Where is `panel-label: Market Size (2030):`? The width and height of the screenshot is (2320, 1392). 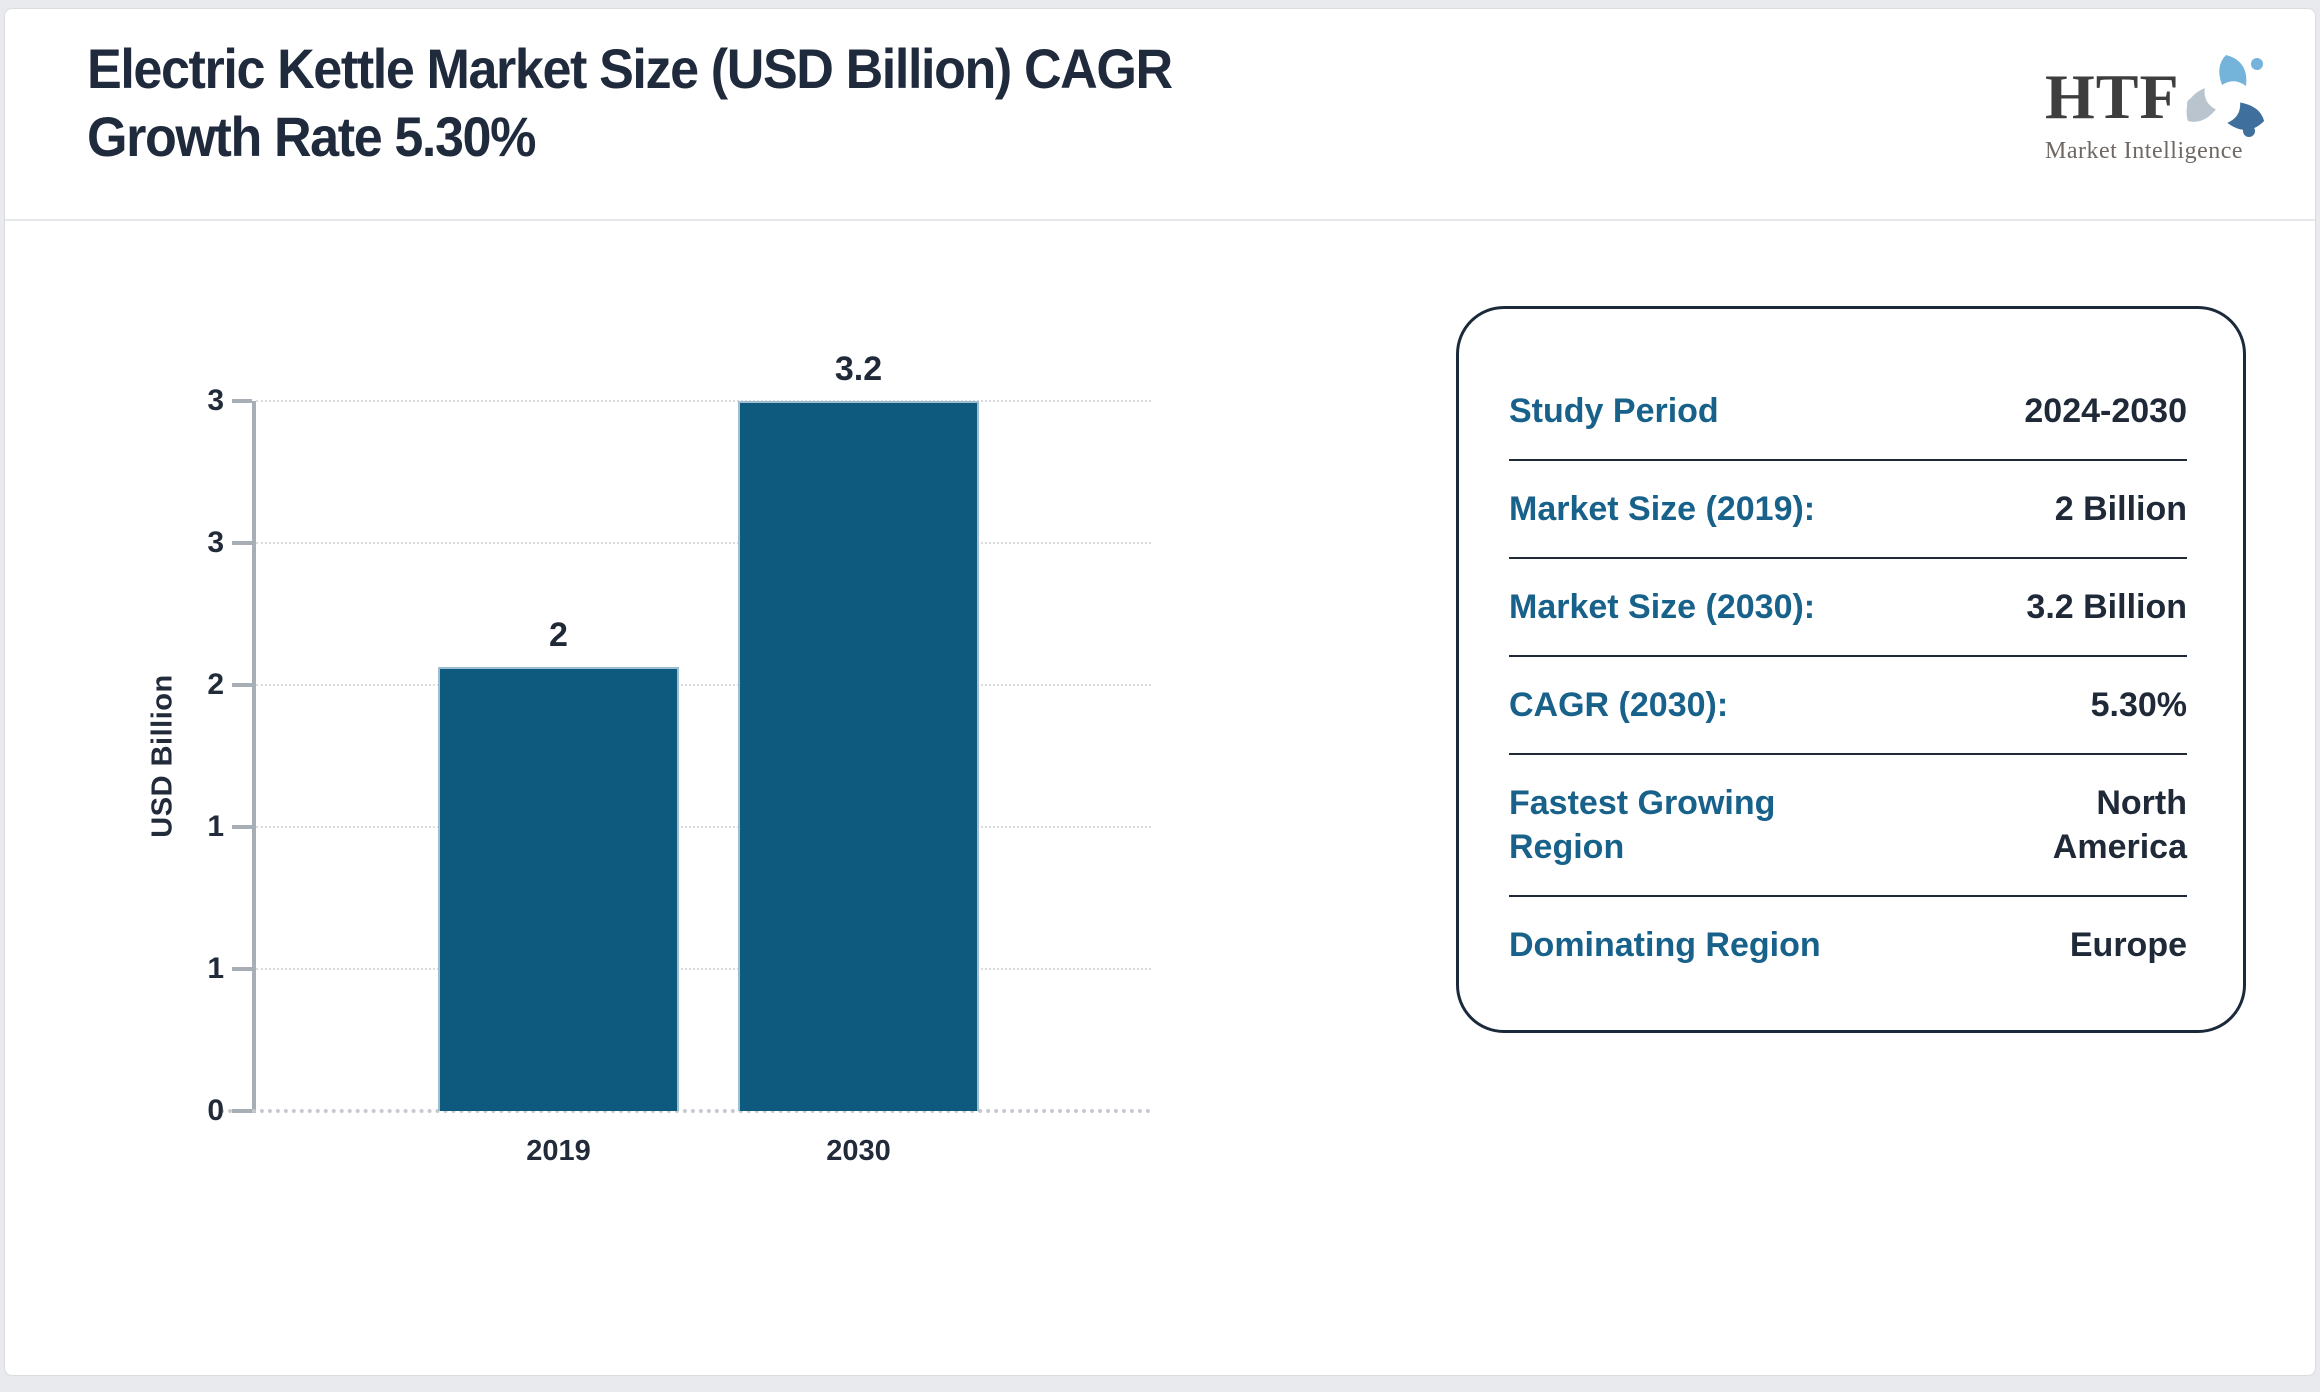
panel-label: Market Size (2030): is located at coordinates (1662, 607).